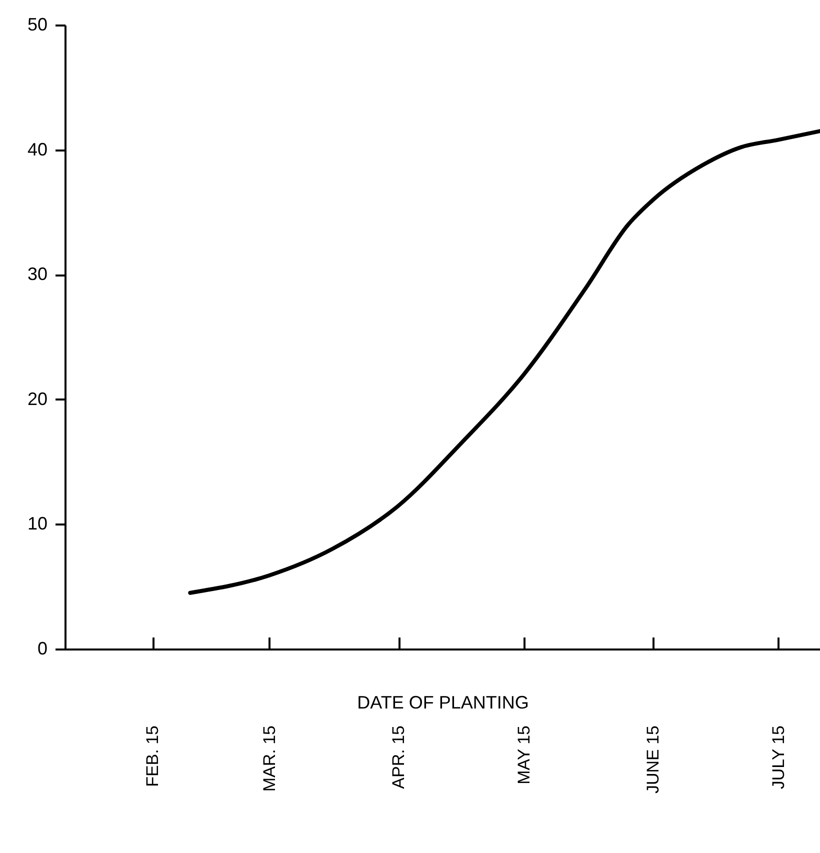 The image size is (820, 853). Describe the element at coordinates (37, 524) in the screenshot. I see `y-tick-label: 10` at that location.